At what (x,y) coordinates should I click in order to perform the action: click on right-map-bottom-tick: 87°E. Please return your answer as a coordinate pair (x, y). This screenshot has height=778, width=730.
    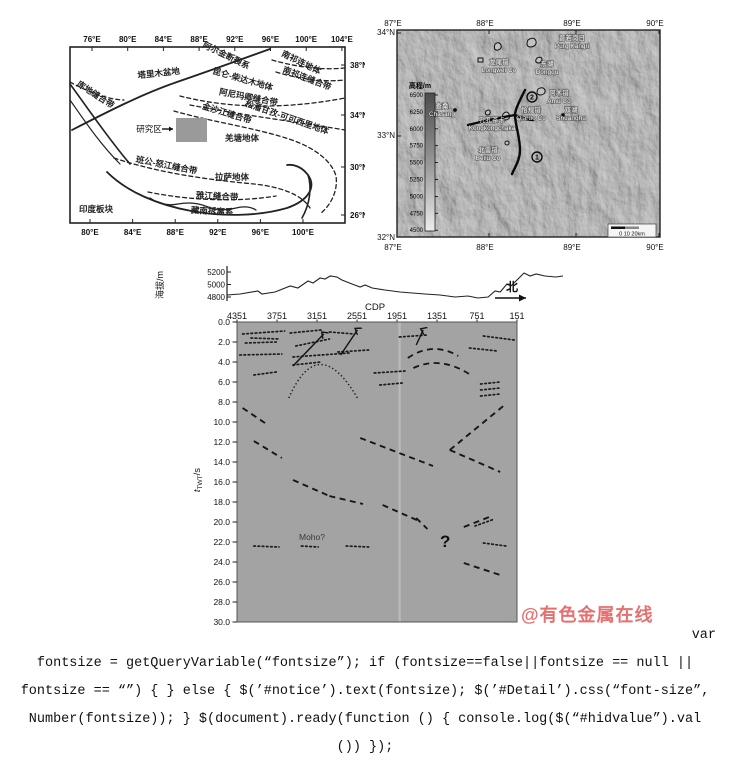
    Looking at the image, I should click on (392, 247).